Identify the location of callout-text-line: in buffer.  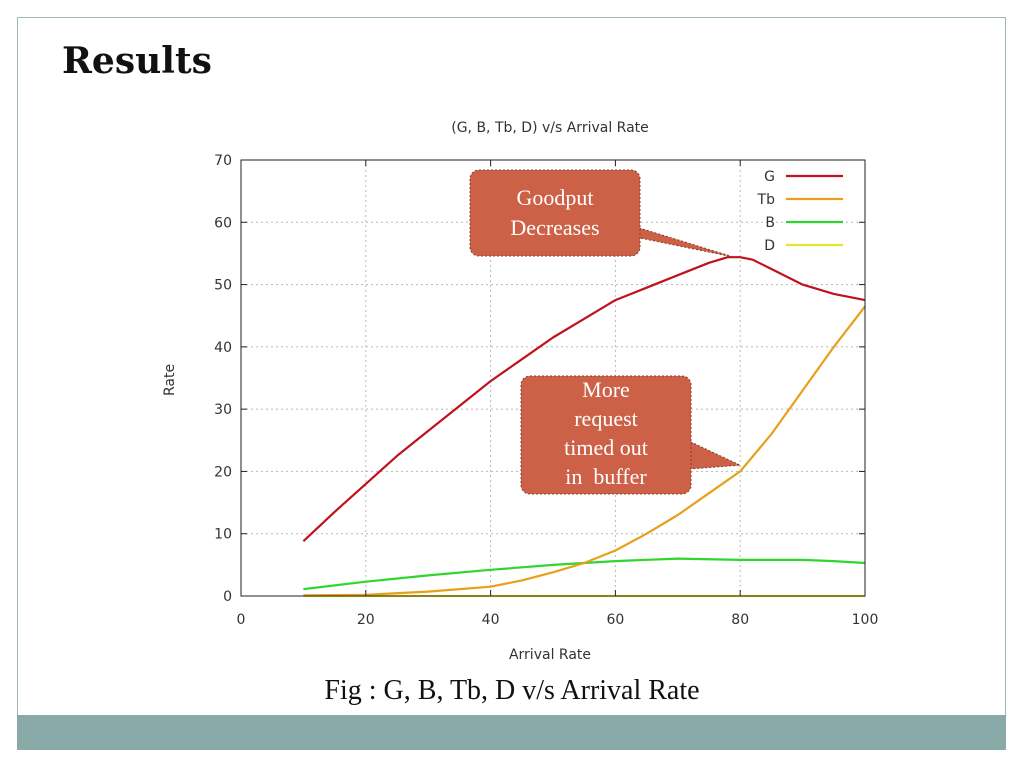
(606, 476).